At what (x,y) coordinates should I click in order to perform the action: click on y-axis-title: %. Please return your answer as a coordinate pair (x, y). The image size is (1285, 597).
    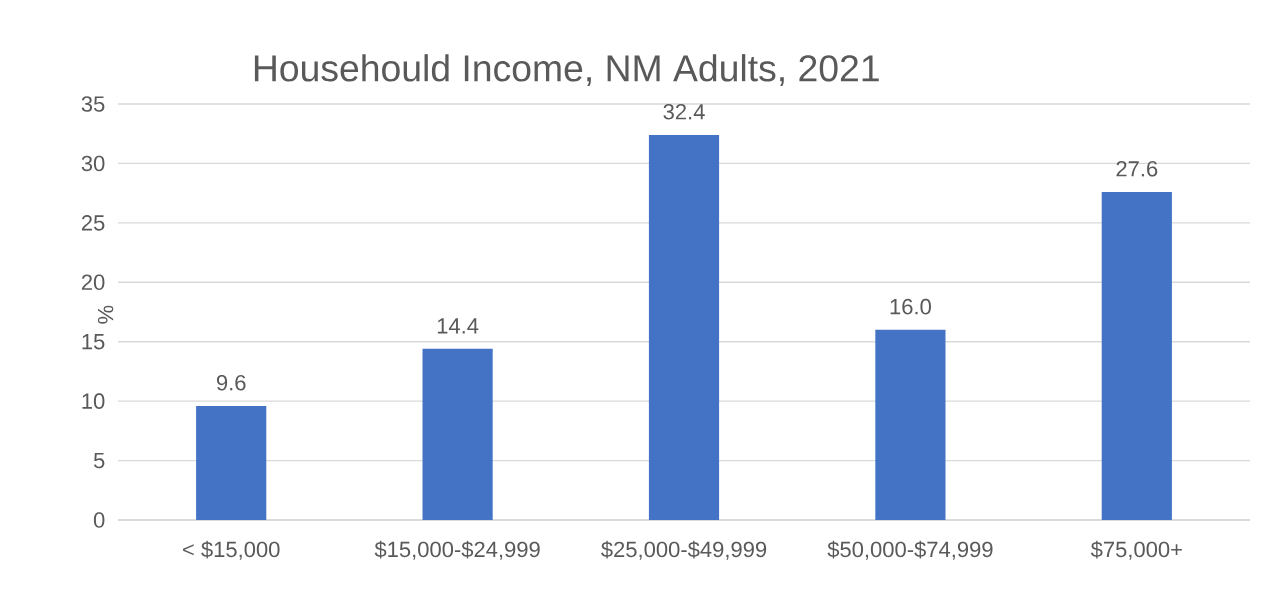
    Looking at the image, I should click on (105, 314).